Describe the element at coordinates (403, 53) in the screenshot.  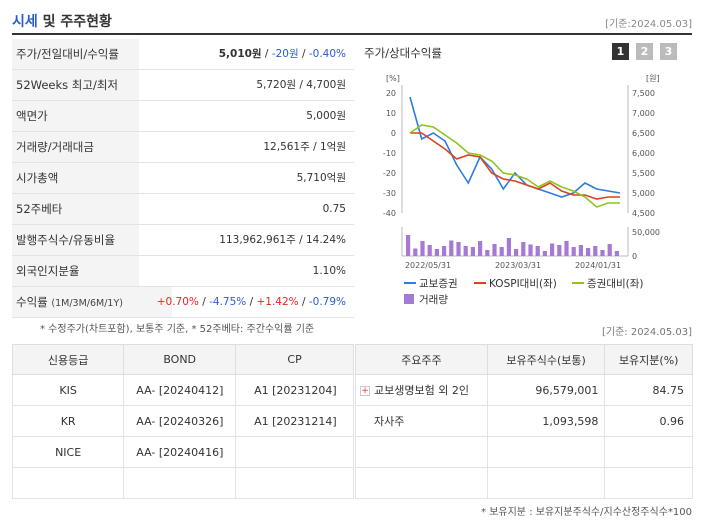
I see `chart-title: 주가/상대수익률` at that location.